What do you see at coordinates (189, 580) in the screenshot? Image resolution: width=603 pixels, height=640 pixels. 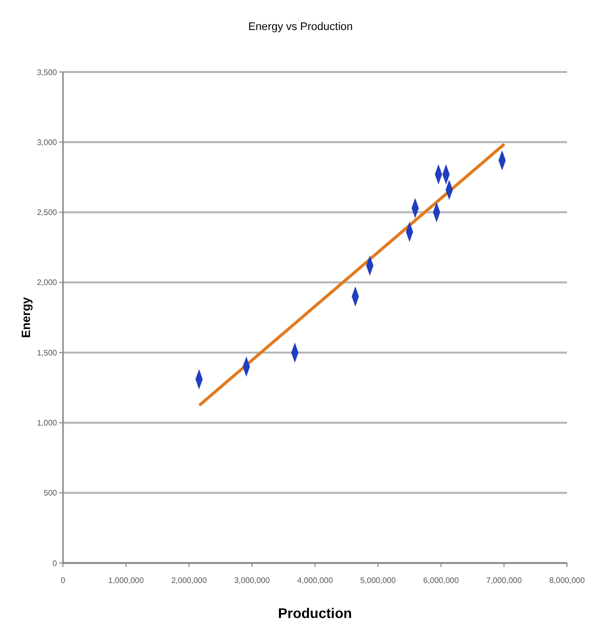 I see `x-tick-label: 2,000,000` at bounding box center [189, 580].